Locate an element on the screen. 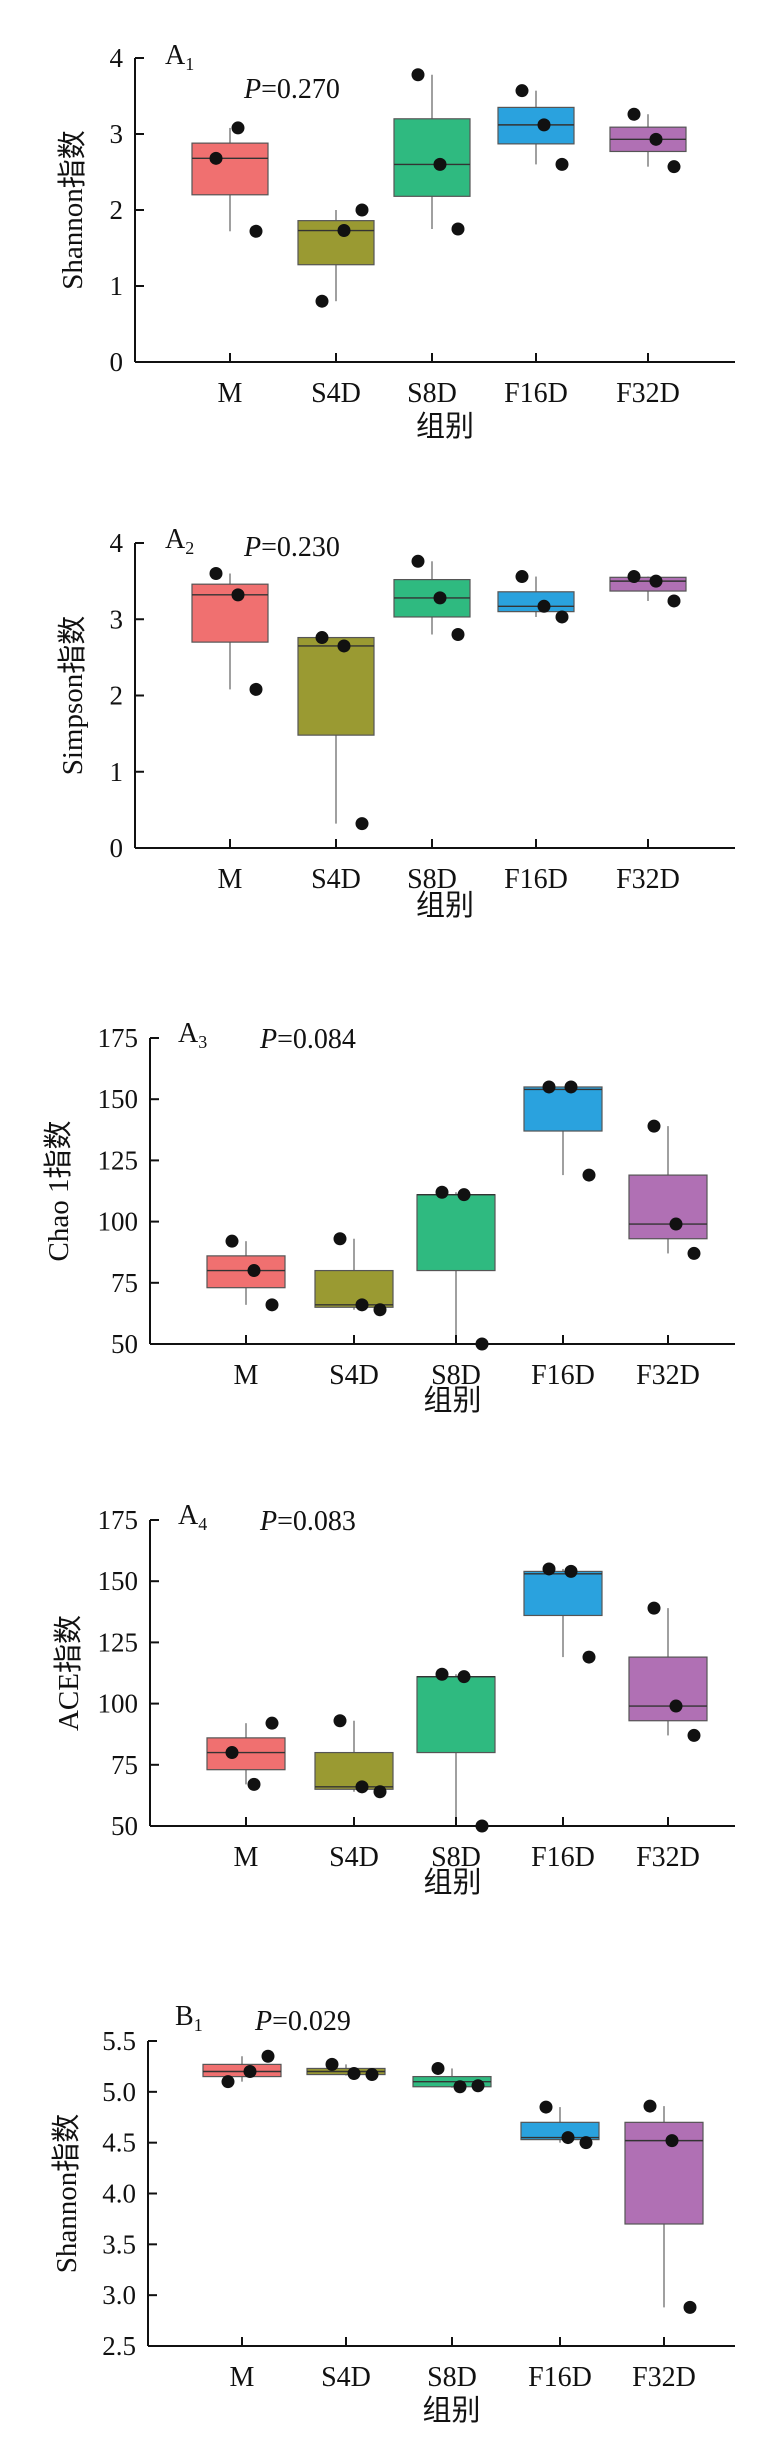  y-tick-label: 150 is located at coordinates (118, 1099).